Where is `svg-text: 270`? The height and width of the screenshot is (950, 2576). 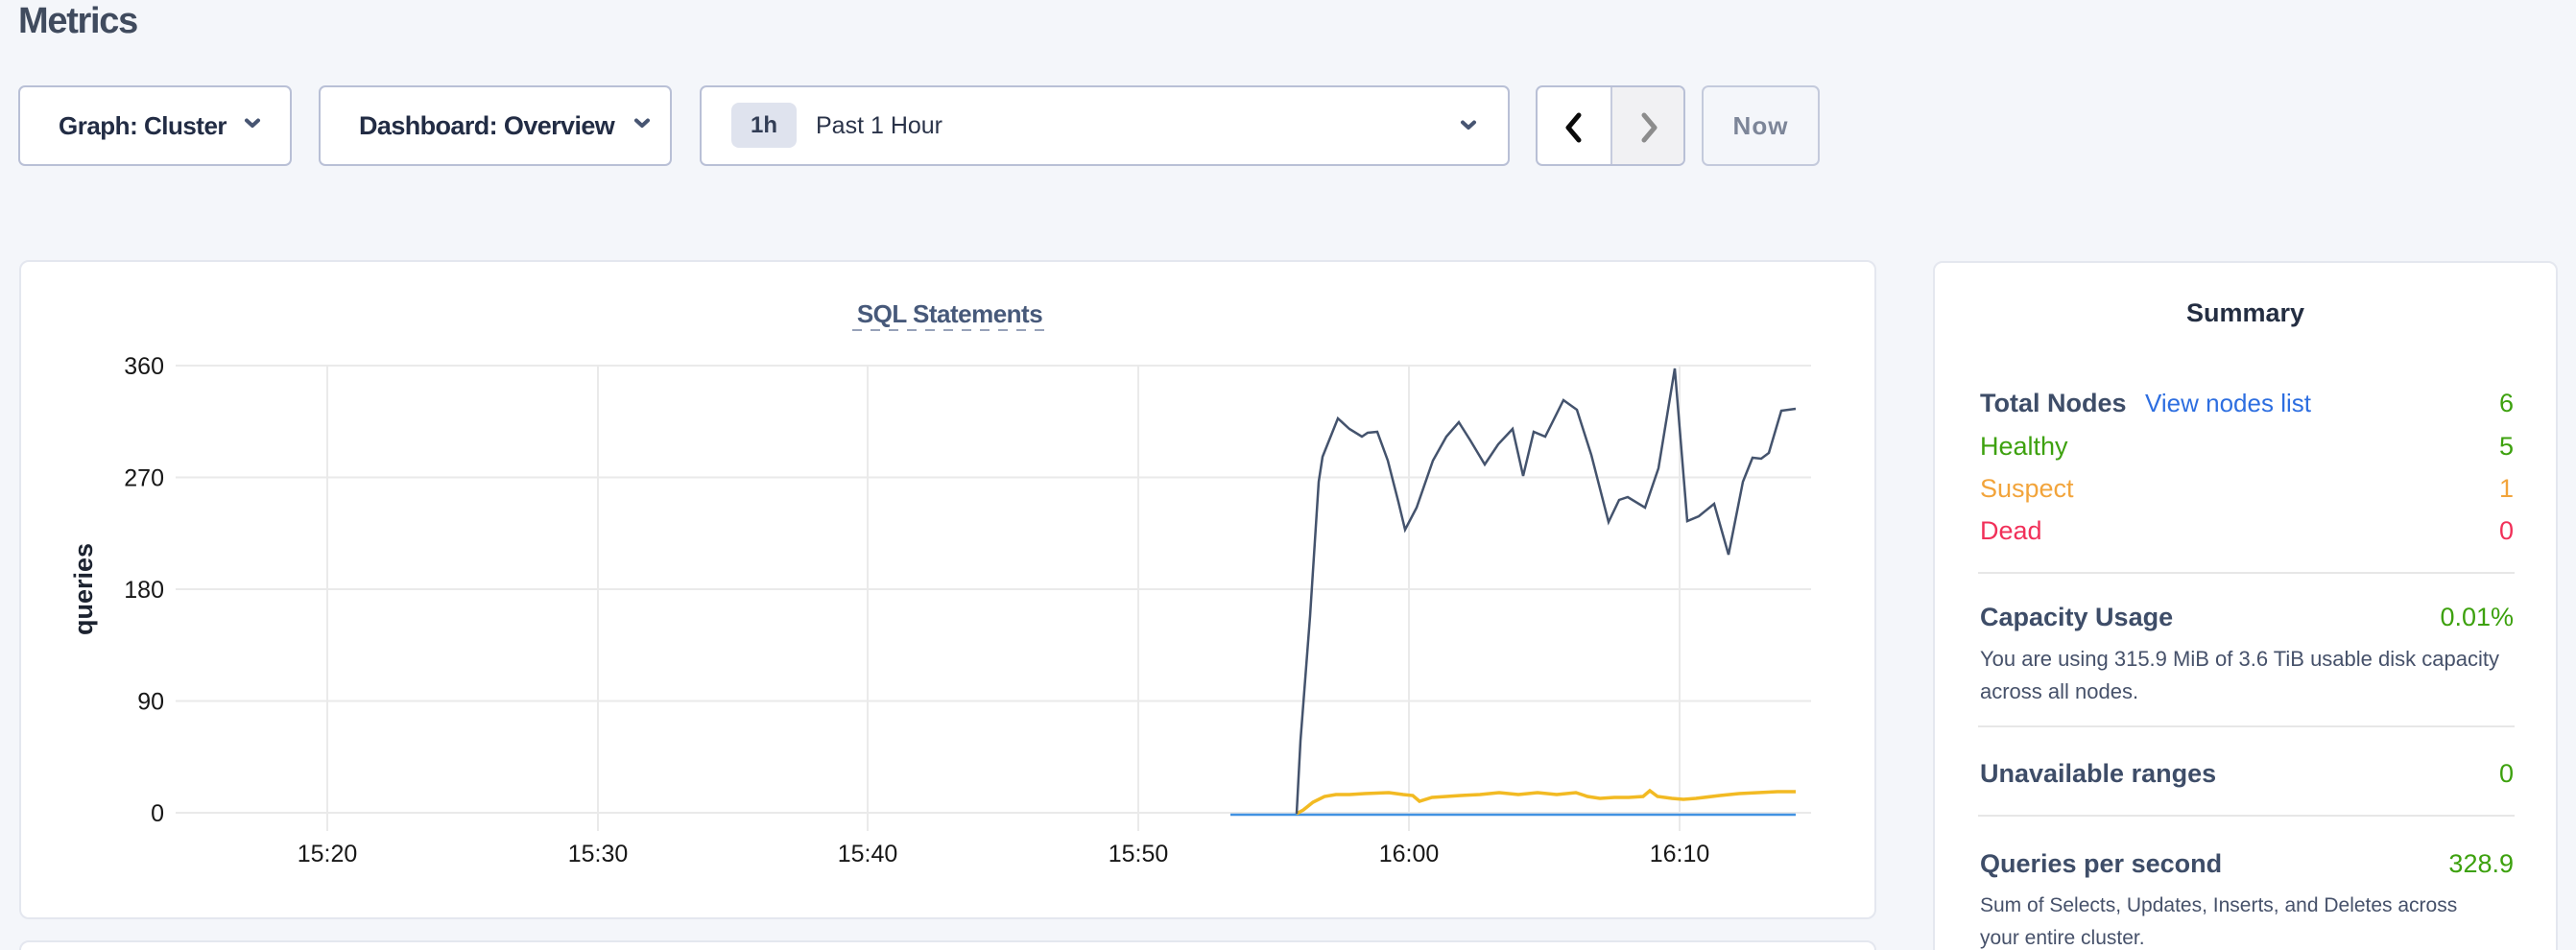 svg-text: 270 is located at coordinates (144, 478).